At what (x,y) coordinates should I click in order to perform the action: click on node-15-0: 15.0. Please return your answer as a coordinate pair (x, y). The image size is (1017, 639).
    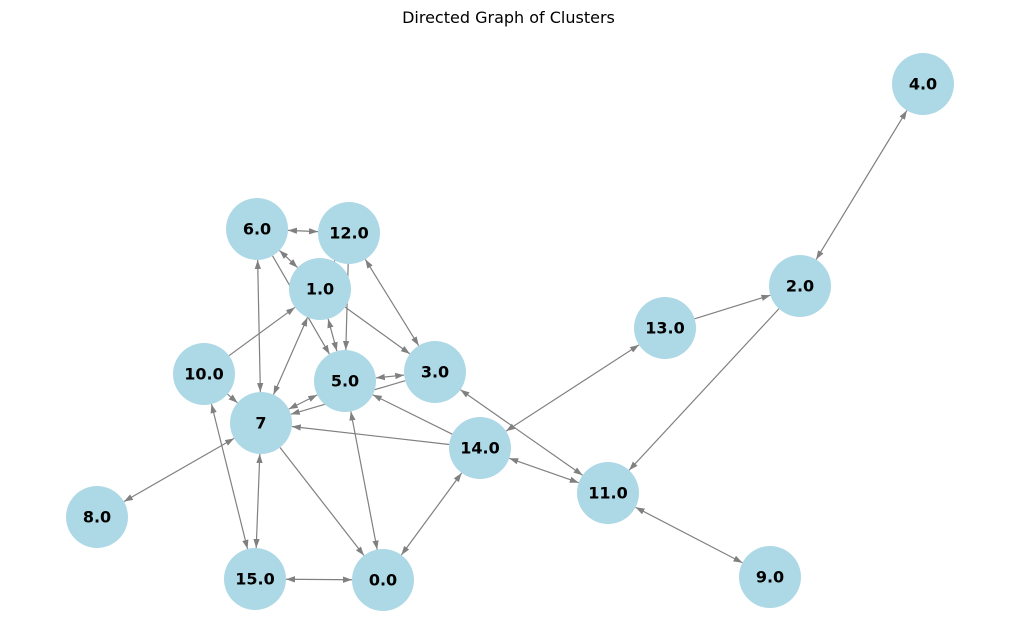
    Looking at the image, I should click on (255, 579).